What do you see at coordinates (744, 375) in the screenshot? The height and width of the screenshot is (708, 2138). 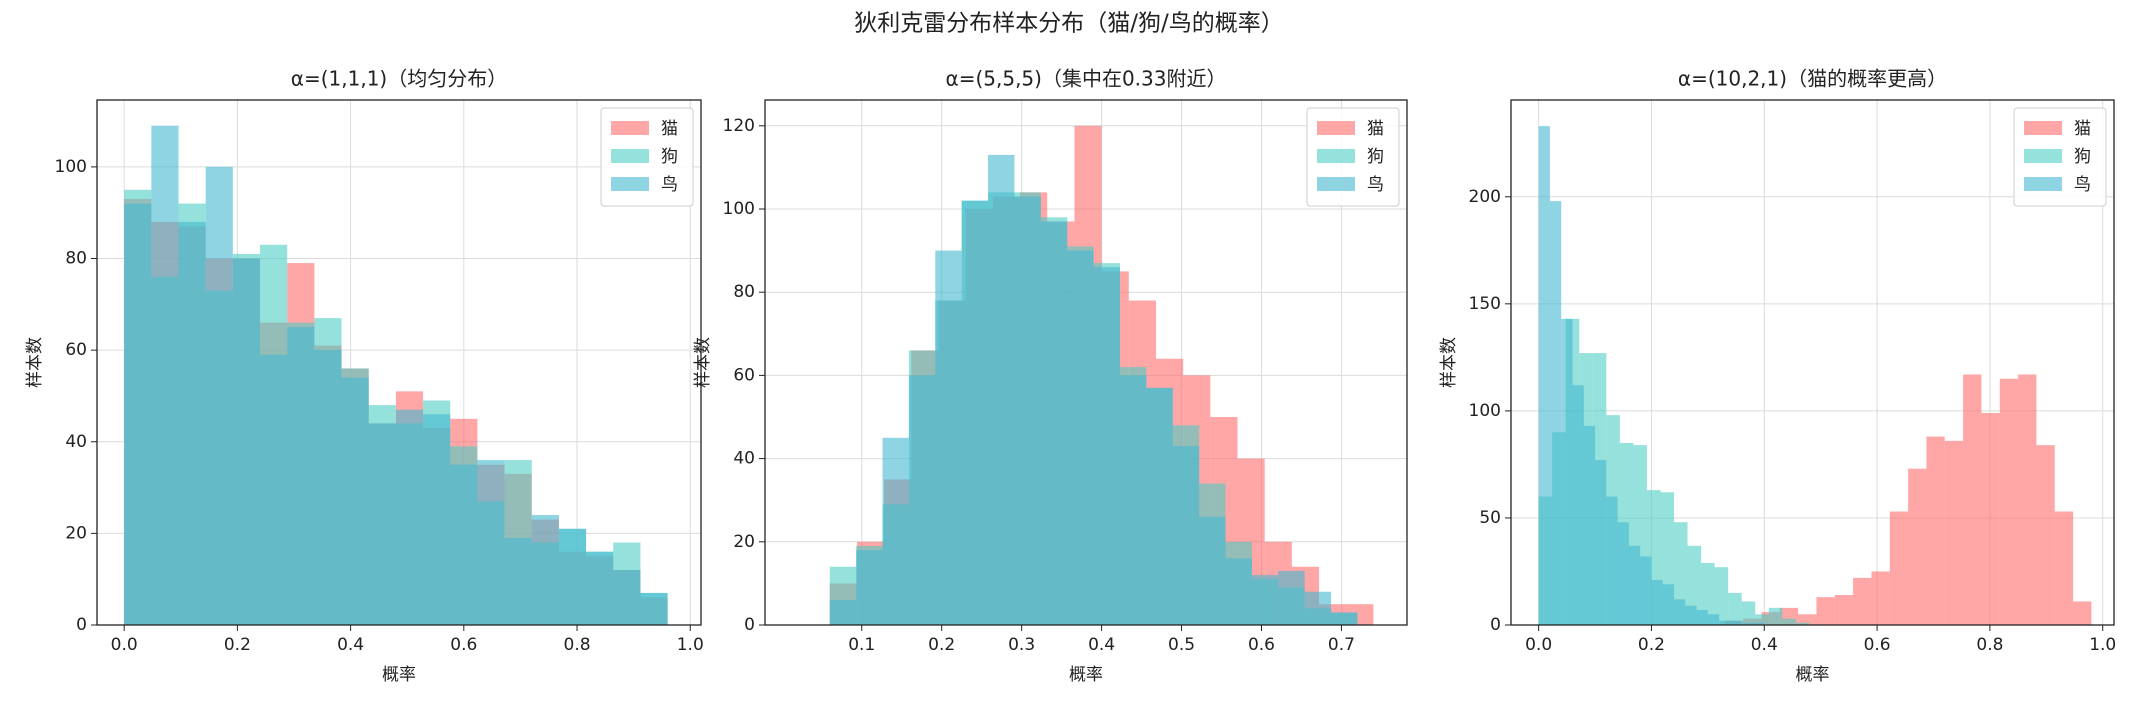 I see `y-tick-label: 60` at bounding box center [744, 375].